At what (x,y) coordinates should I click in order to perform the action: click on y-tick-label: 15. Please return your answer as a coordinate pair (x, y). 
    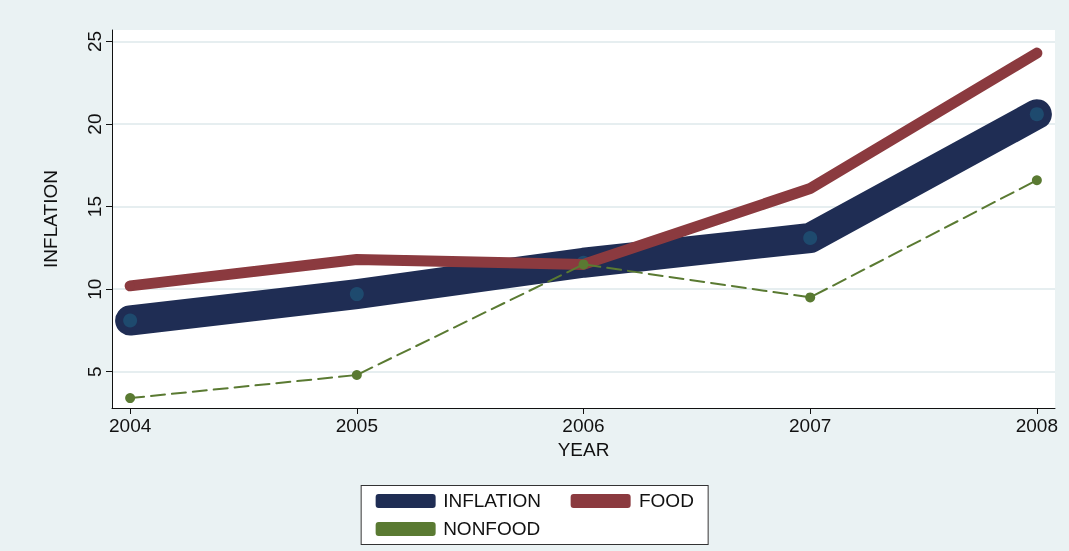
    Looking at the image, I should click on (94, 207).